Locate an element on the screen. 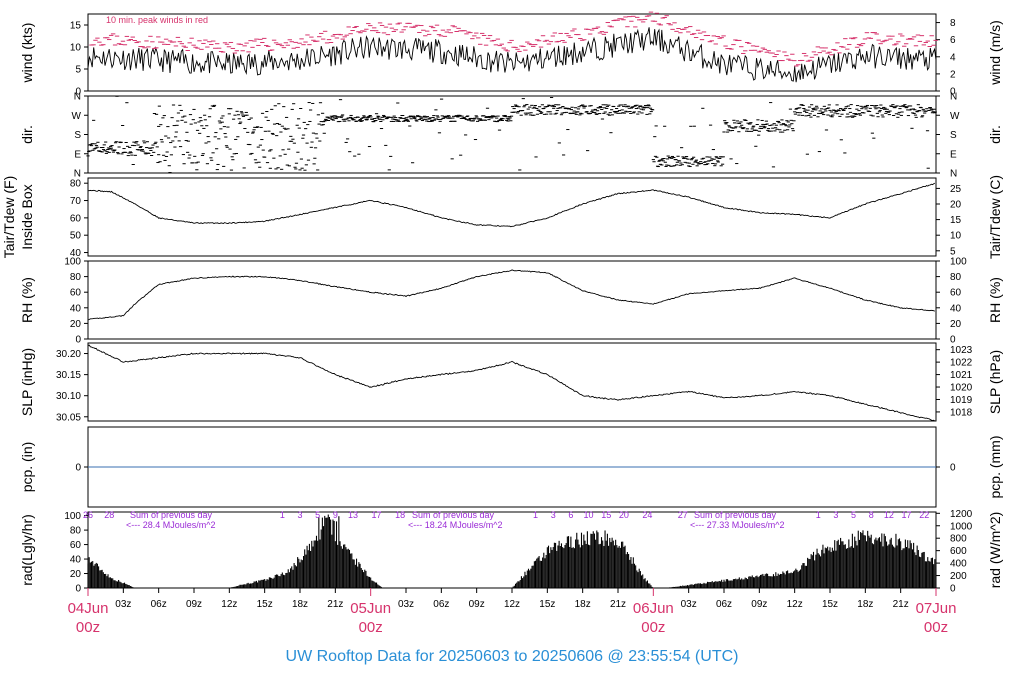 This screenshot has width=1024, height=700. radiation-hour-marker: 24 is located at coordinates (647, 515).